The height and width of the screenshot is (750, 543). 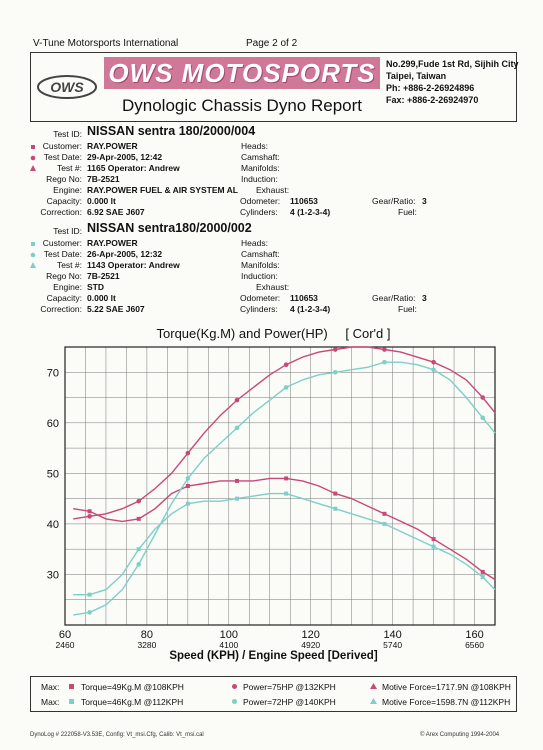 I want to click on report-header-frame, so click(x=273, y=87).